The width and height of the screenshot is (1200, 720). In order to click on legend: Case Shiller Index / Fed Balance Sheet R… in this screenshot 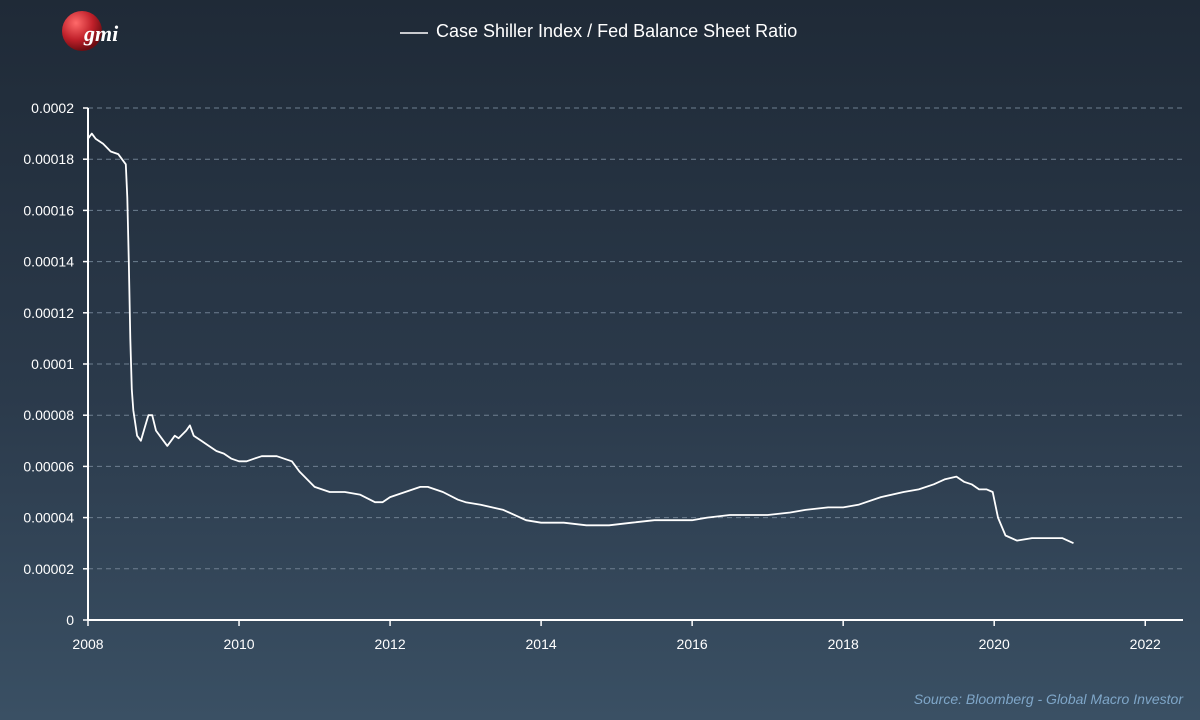, I will do `click(598, 31)`.